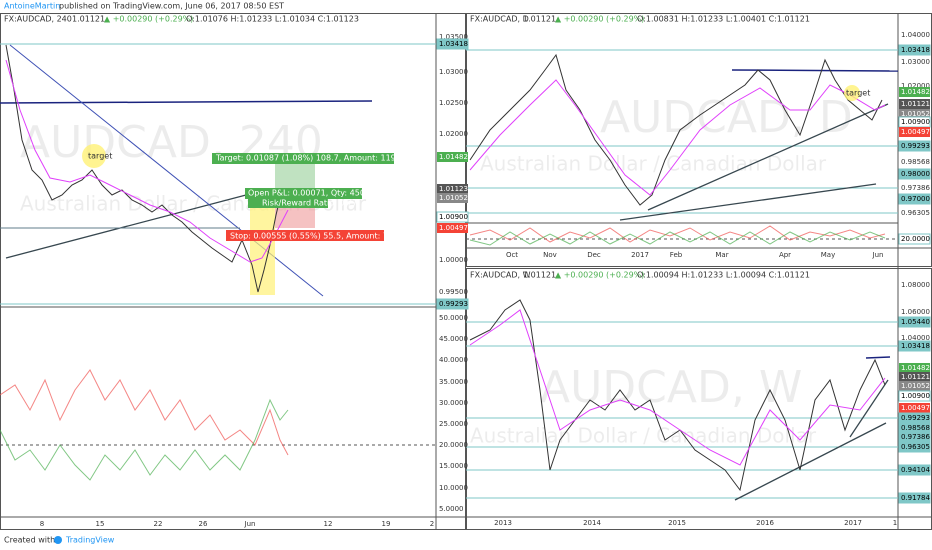 The image size is (932, 550). What do you see at coordinates (451, 509) in the screenshot?
I see `price-label: 5.0000` at bounding box center [451, 509].